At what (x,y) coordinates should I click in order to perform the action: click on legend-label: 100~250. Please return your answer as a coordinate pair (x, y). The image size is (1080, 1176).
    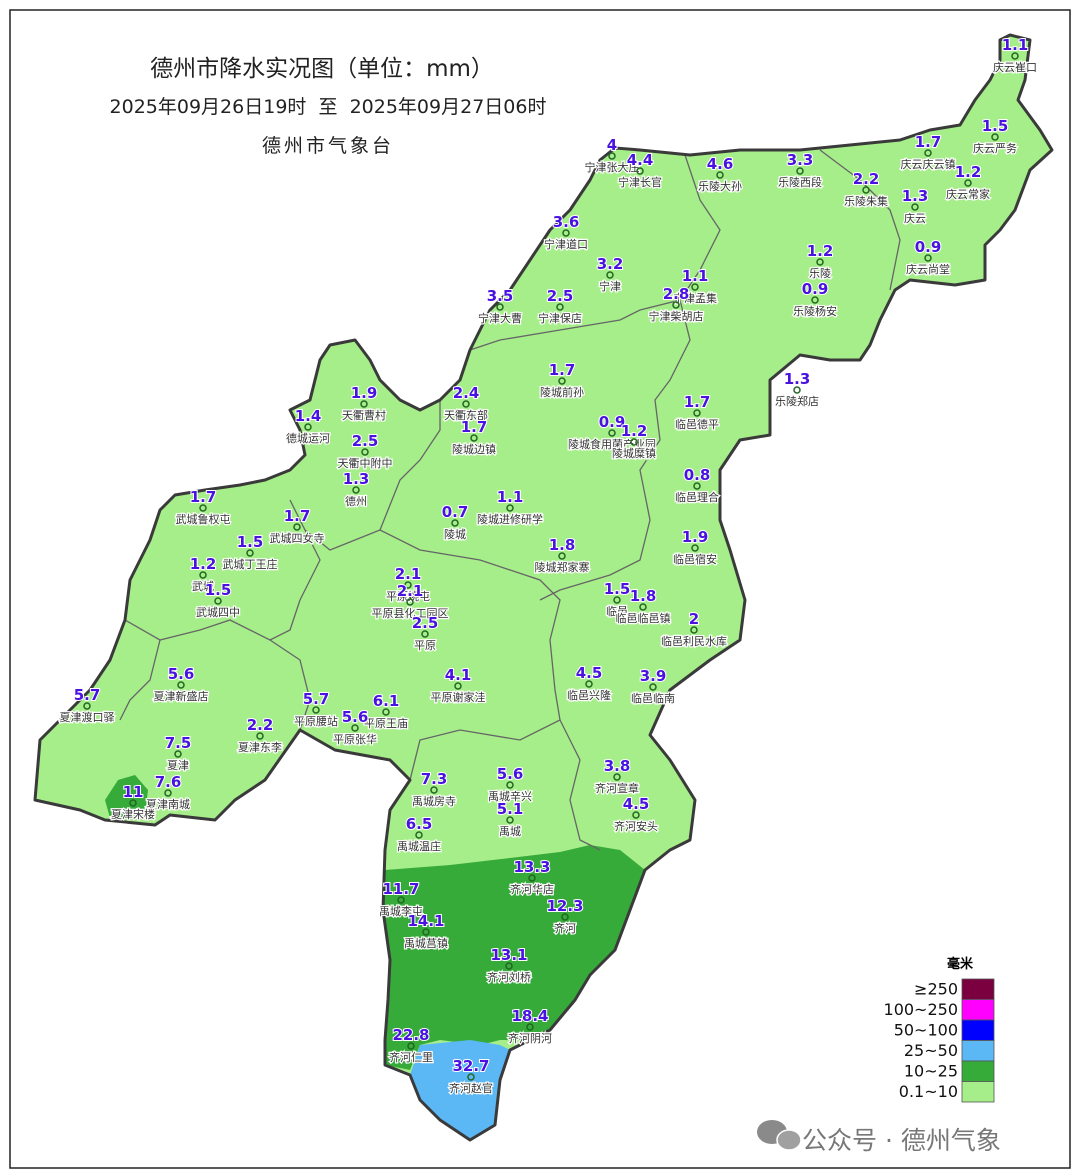
    Looking at the image, I should click on (921, 1009).